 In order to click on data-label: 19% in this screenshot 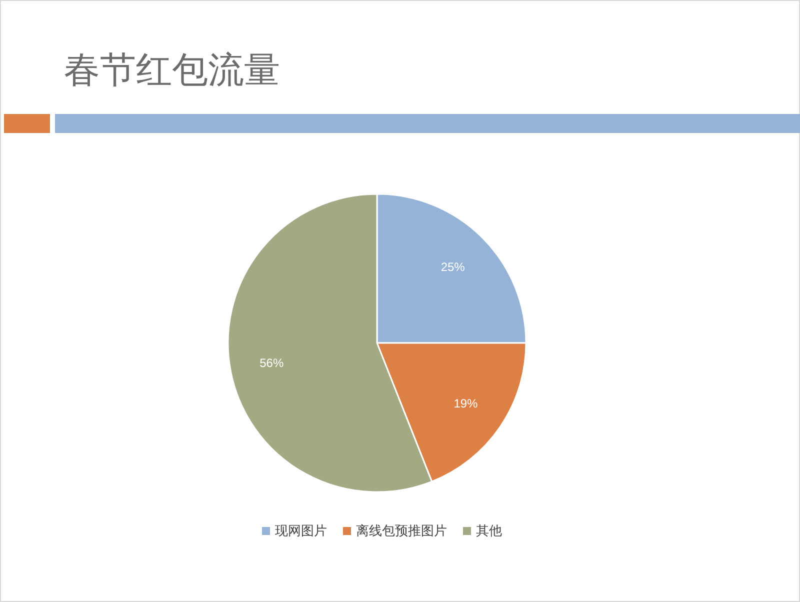, I will do `click(466, 403)`.